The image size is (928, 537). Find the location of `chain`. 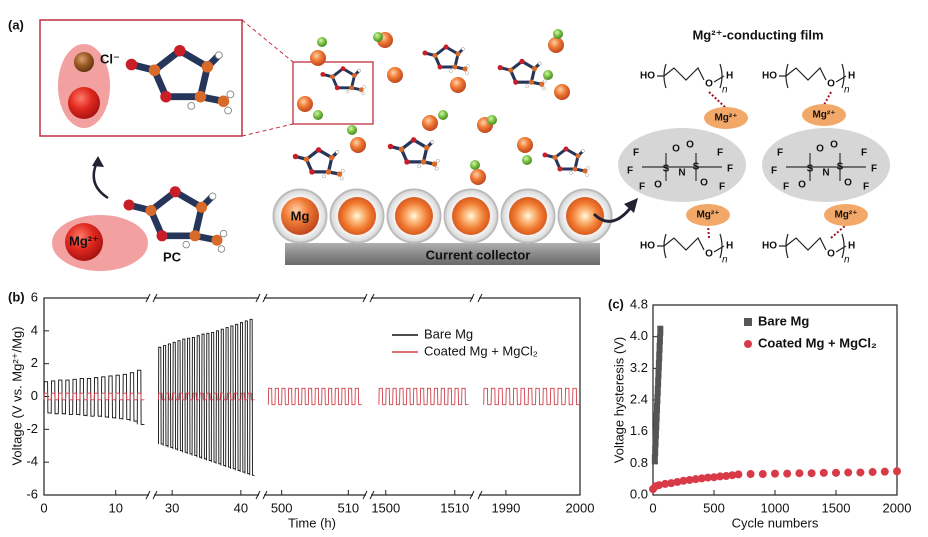

chain is located at coordinates (691, 76).